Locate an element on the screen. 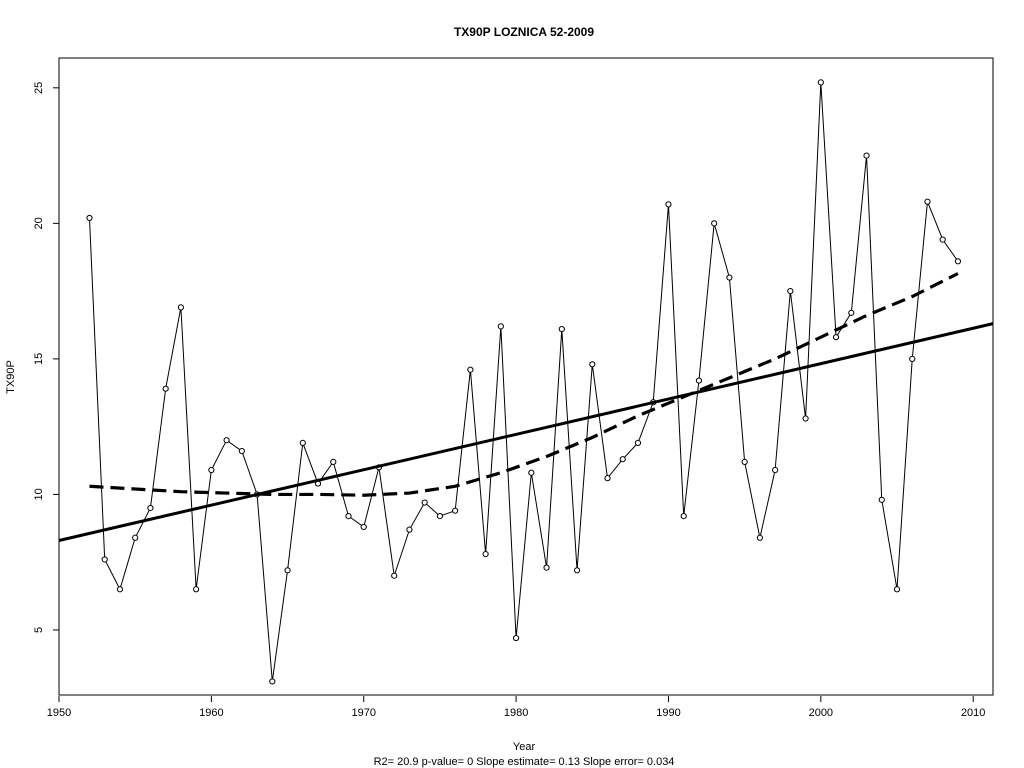 This screenshot has height=768, width=1024. x-tick-label: 1970 is located at coordinates (363, 713).